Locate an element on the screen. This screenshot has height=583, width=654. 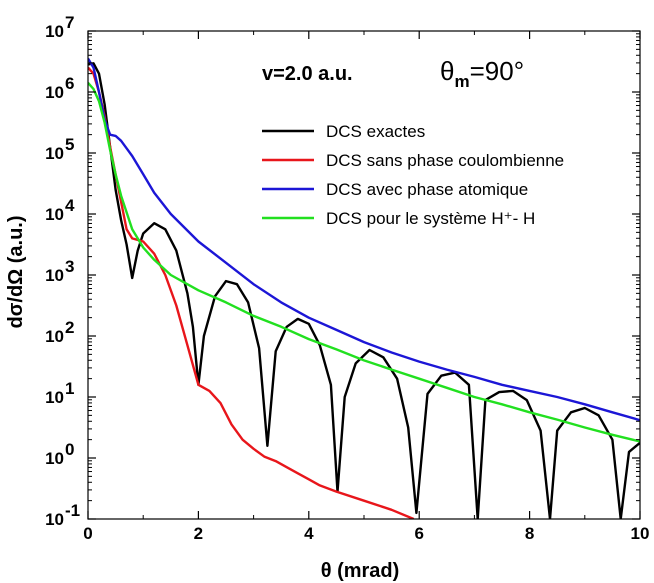
theta-m-symbol: θ is located at coordinates (447, 71).